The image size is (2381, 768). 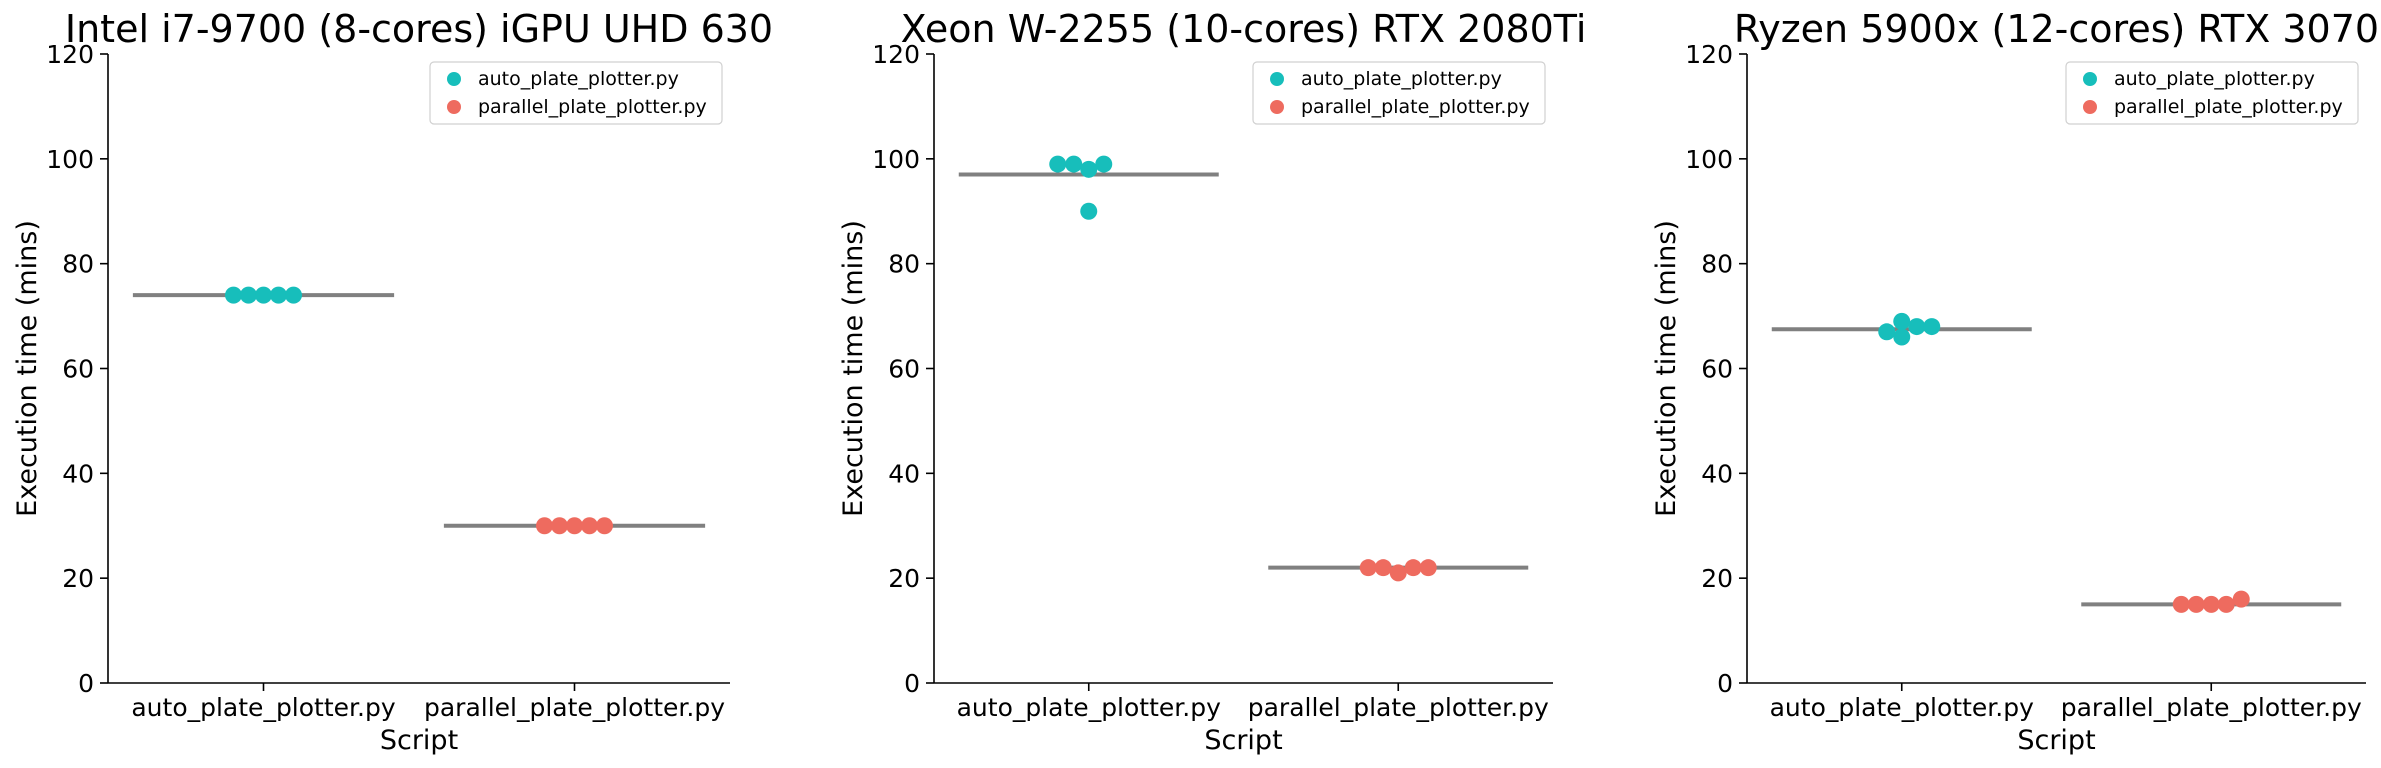 I want to click on chart-title: Intel i7-9700 (8-cores) iGPU UHD 630, so click(x=419, y=29).